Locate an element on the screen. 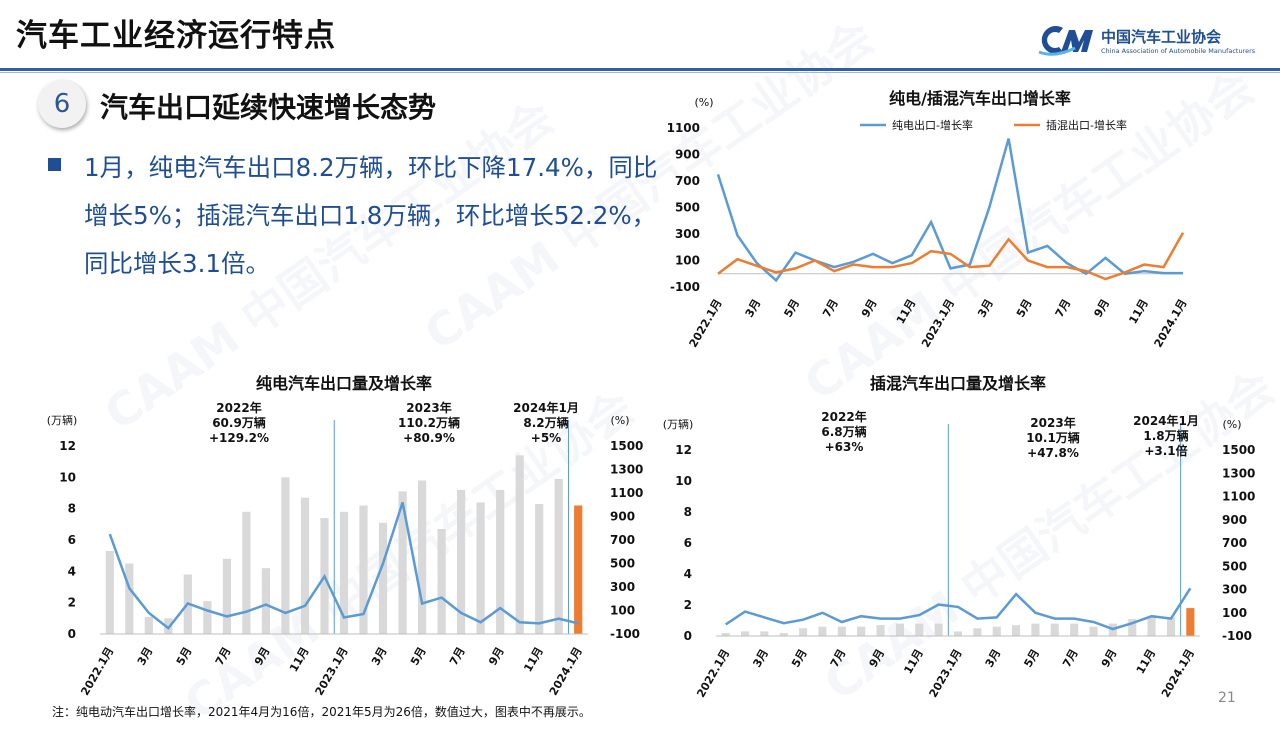  chart2-annotation-text: 2023年 is located at coordinates (428, 407).